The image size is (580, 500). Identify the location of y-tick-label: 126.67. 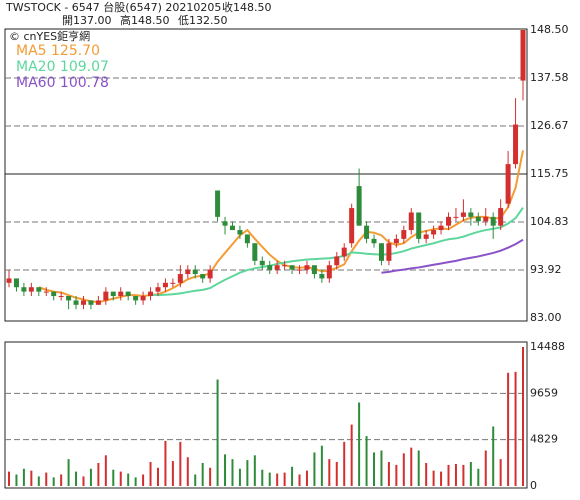
(549, 125).